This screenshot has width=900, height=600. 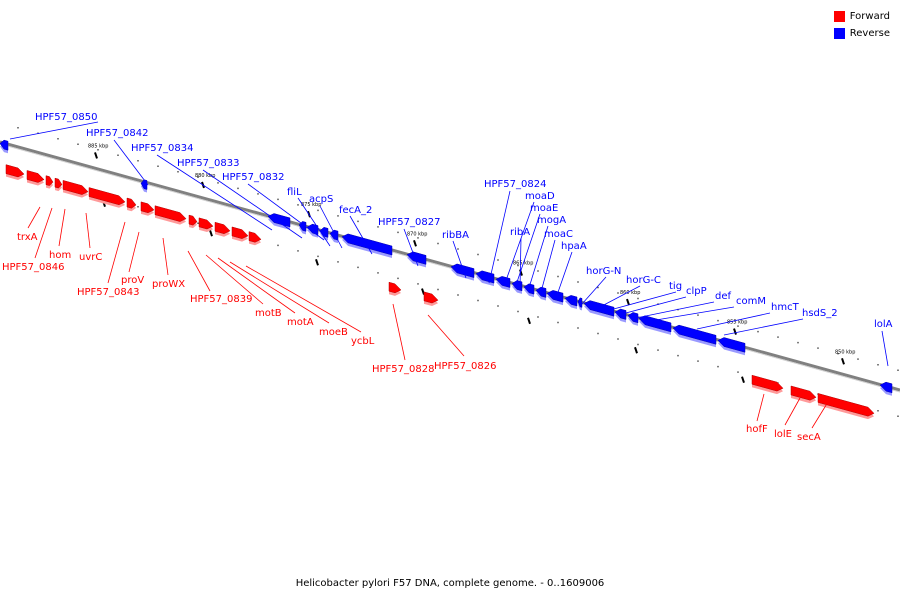 I want to click on reverse-gene-label: hsdS_2, so click(x=820, y=313).